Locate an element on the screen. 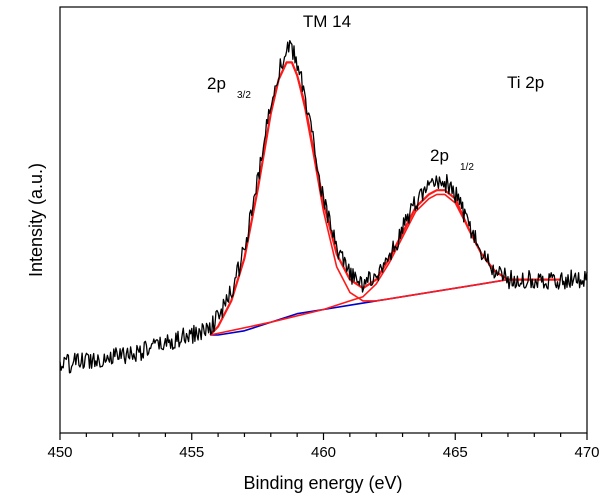 Image resolution: width=606 pixels, height=497 pixels. x-tick-label: 465 is located at coordinates (455, 452).